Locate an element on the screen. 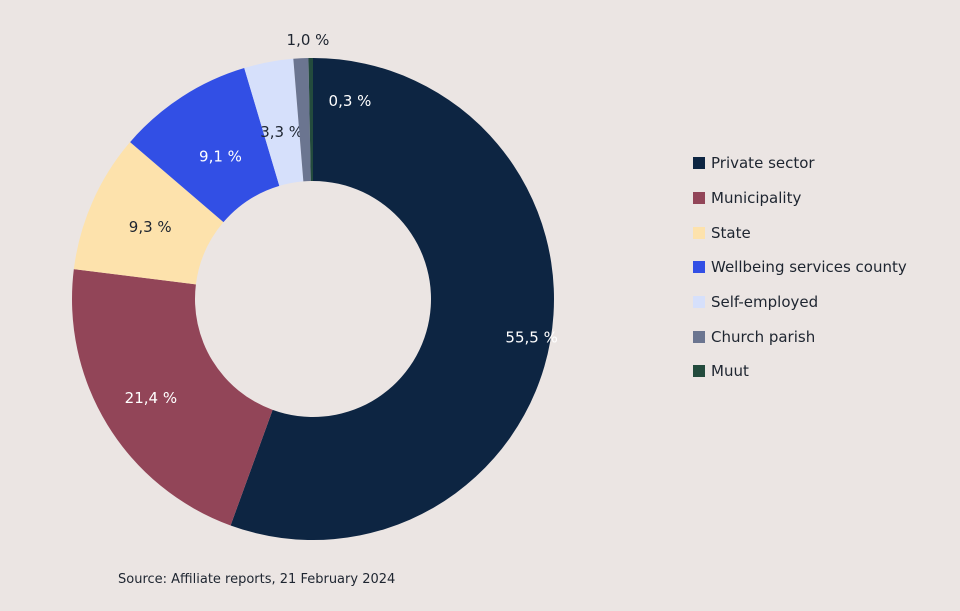  legend-item: Municipality is located at coordinates (800, 198).